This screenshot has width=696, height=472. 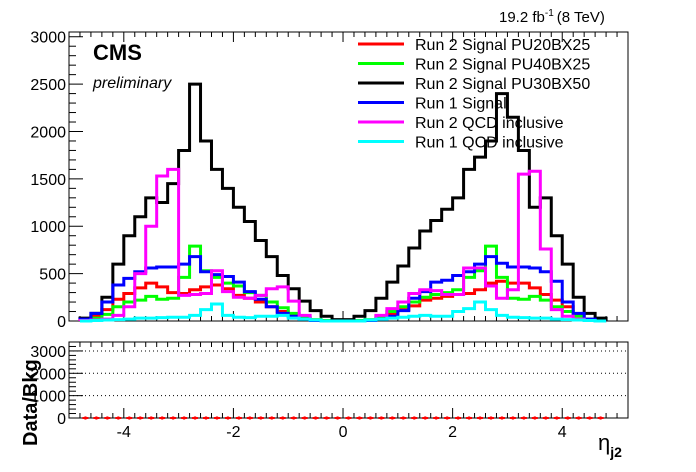 What do you see at coordinates (502, 84) in the screenshot?
I see `legend-entry-3: Run 2 Signal PU30BX50` at bounding box center [502, 84].